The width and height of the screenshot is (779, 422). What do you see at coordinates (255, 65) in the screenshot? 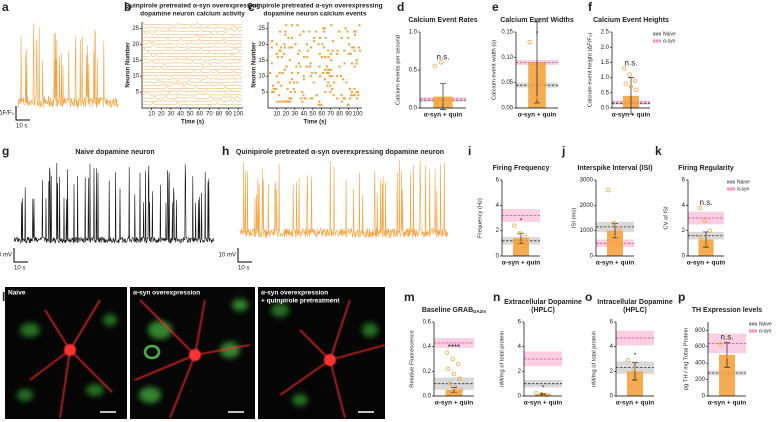
I see `y-axis-label: Neuron Number` at bounding box center [255, 65].